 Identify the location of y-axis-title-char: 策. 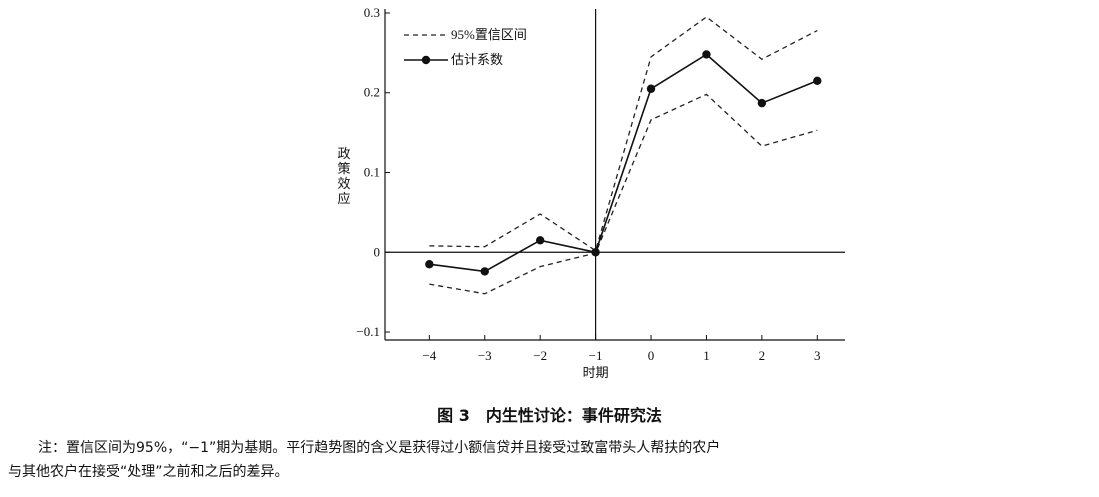
(343, 168).